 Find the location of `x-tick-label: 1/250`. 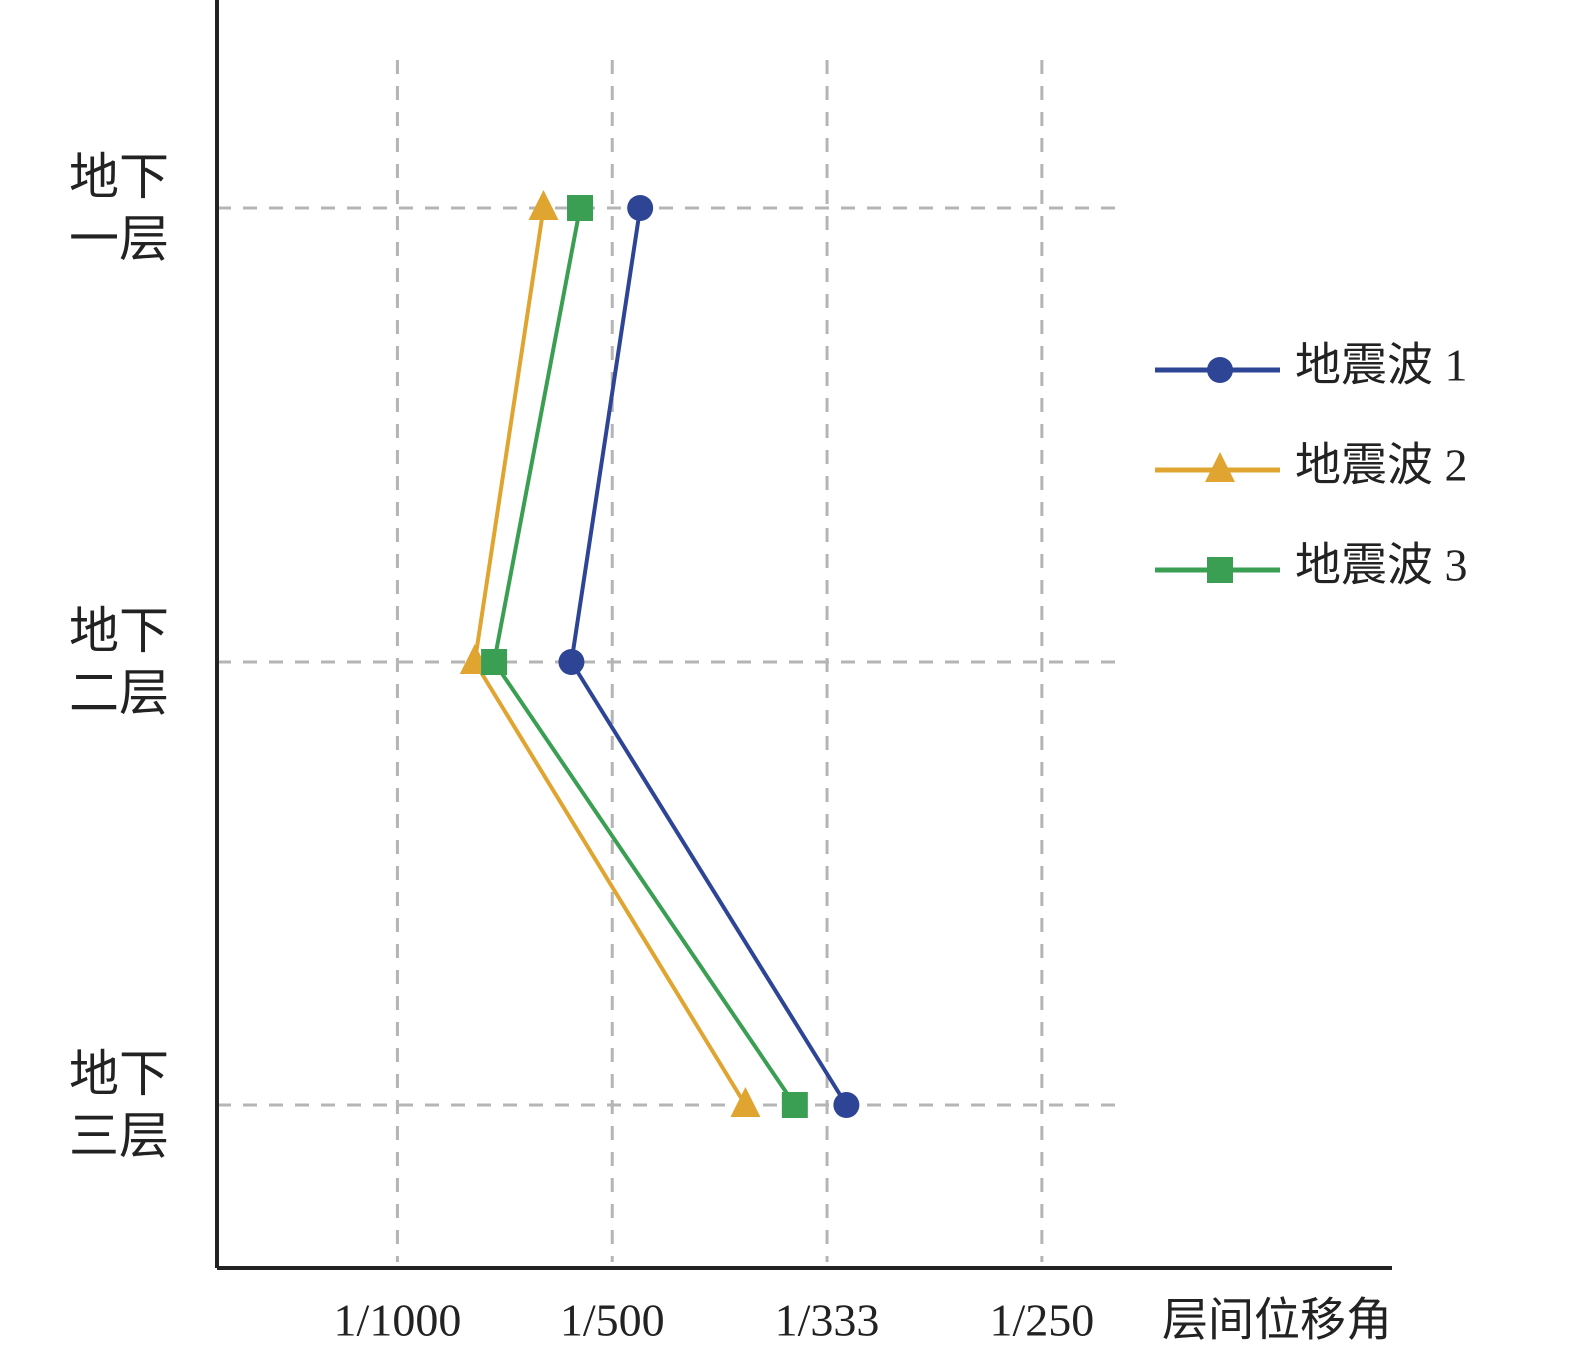

x-tick-label: 1/250 is located at coordinates (1041, 1320).